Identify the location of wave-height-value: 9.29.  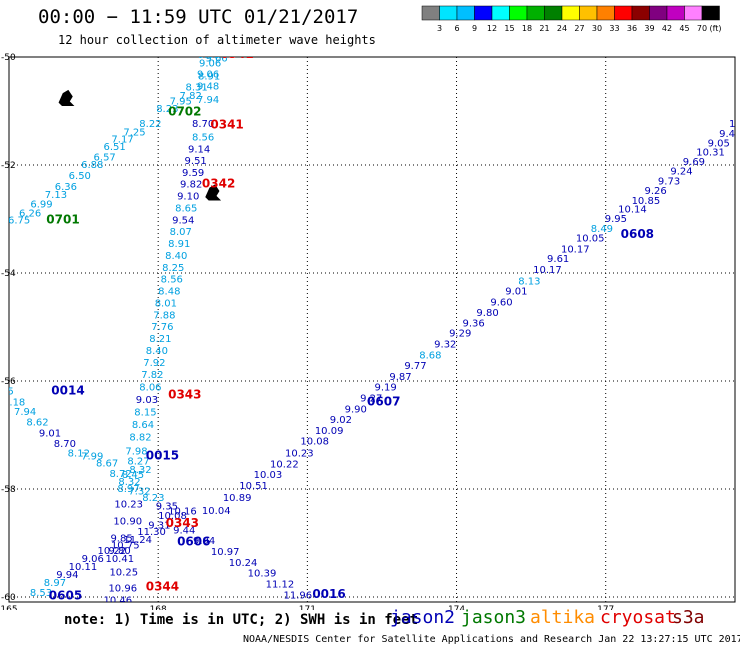
(460, 334).